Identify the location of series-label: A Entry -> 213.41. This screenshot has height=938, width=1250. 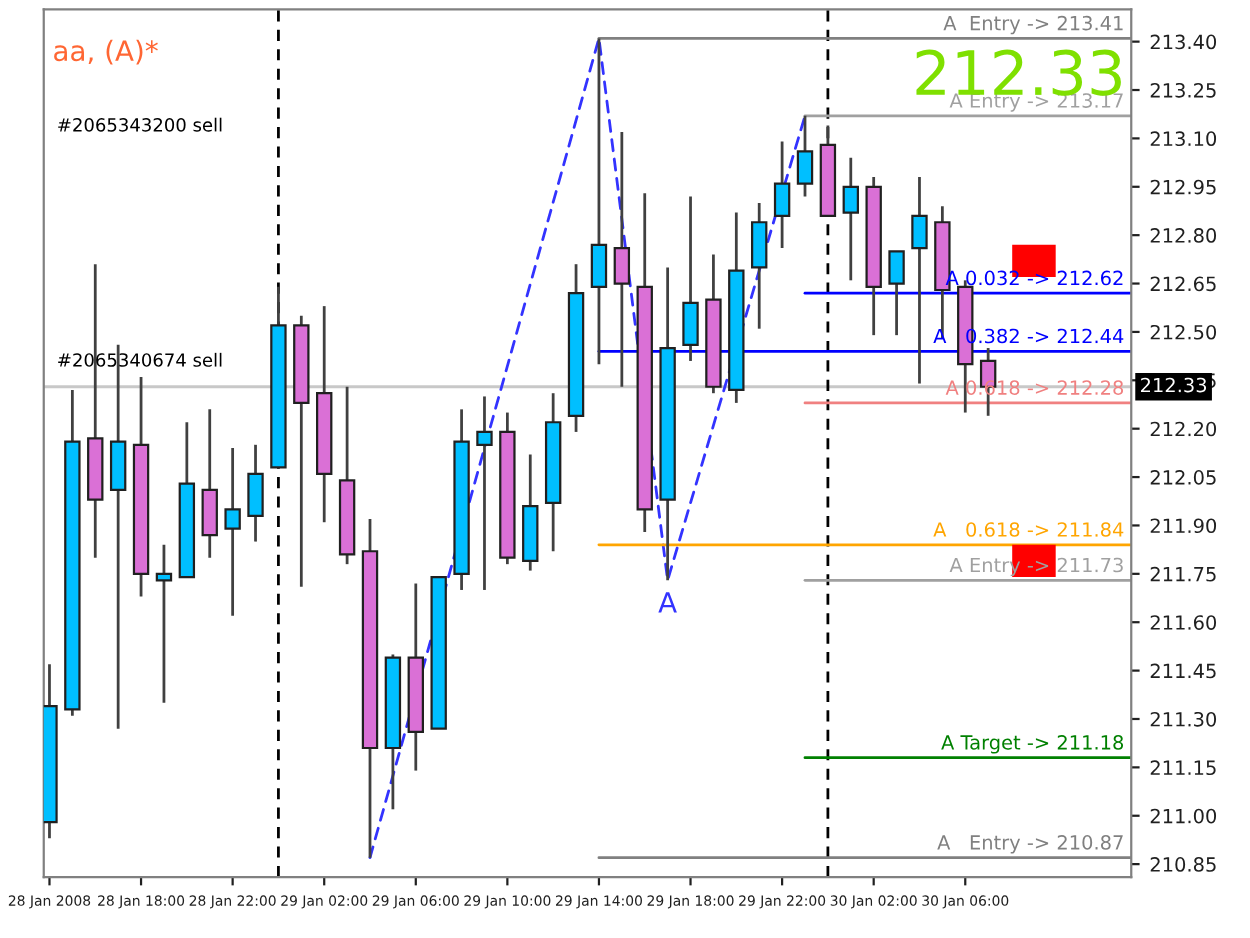
(1033, 25).